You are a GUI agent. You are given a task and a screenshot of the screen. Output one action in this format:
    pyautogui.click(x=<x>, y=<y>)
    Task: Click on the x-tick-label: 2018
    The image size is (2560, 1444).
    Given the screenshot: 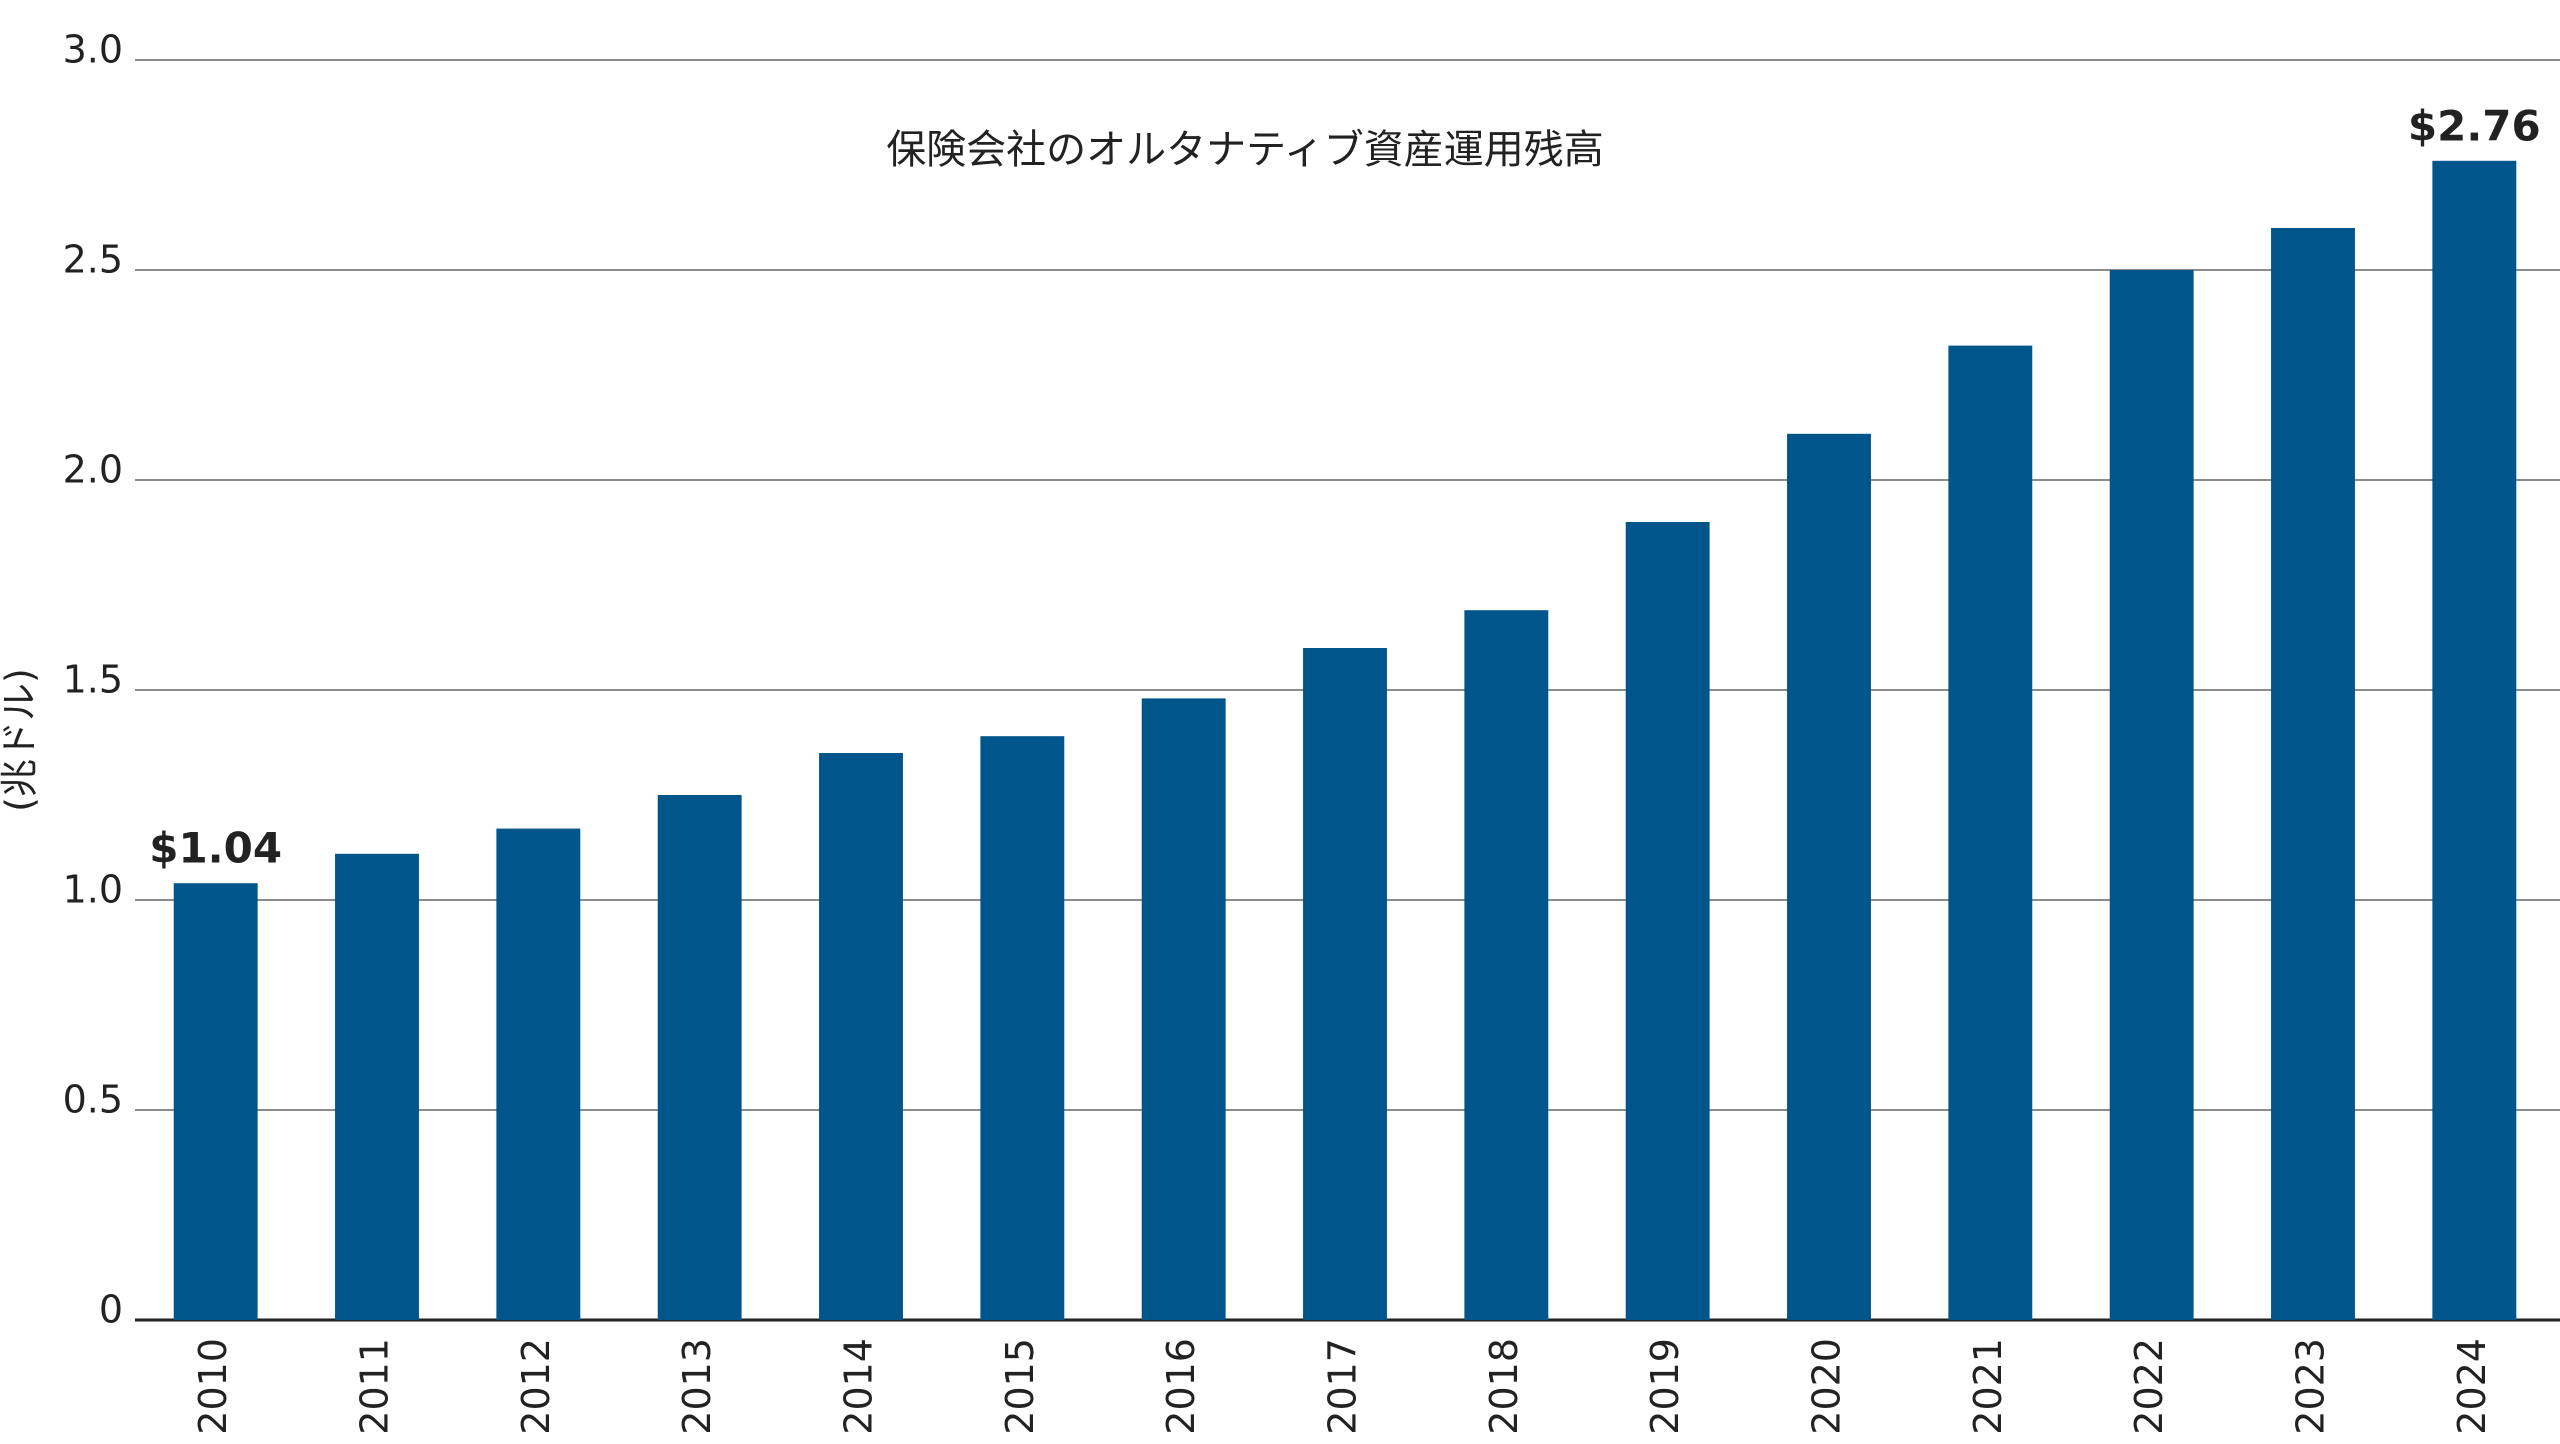 What is the action you would take?
    pyautogui.click(x=1504, y=1386)
    